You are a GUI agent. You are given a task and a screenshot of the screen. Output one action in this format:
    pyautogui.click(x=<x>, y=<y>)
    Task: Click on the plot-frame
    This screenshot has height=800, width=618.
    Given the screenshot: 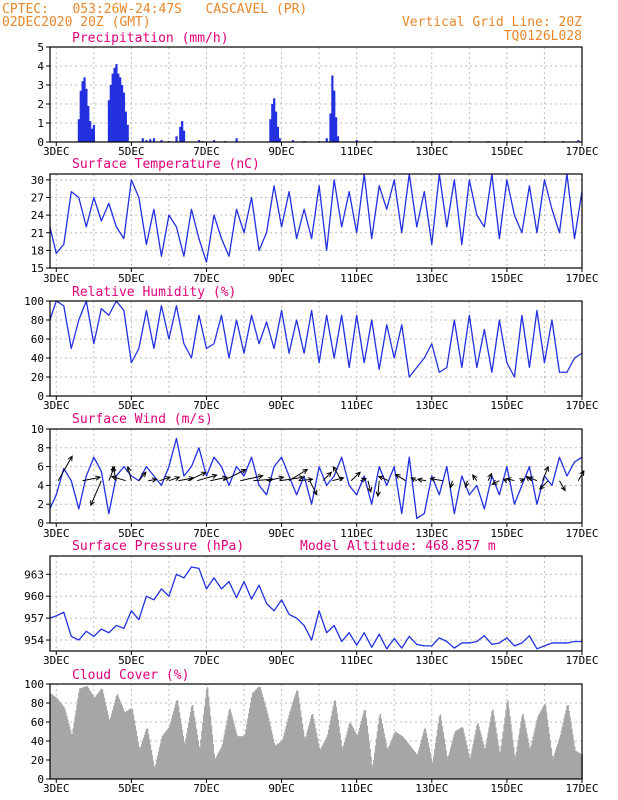 What is the action you would take?
    pyautogui.click(x=316, y=221)
    